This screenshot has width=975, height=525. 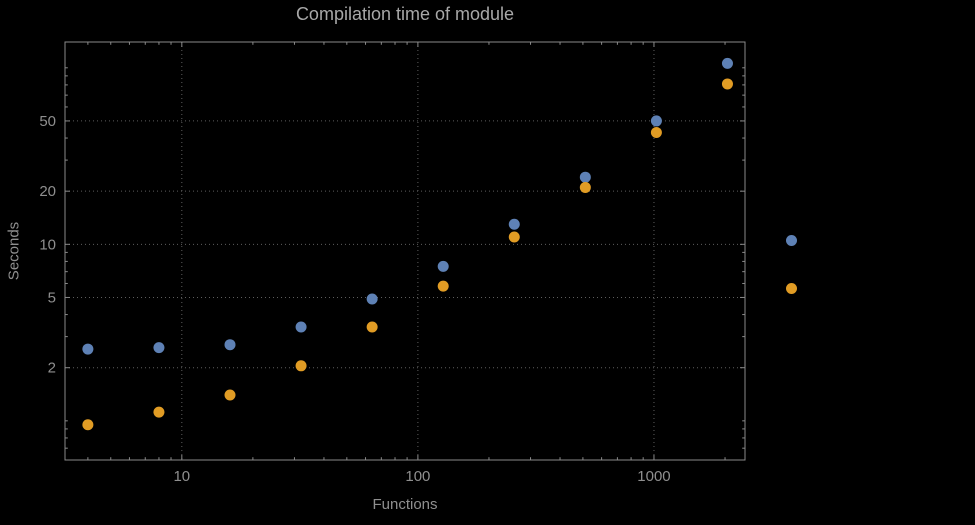 What do you see at coordinates (47, 244) in the screenshot?
I see `y-tick-label: 10` at bounding box center [47, 244].